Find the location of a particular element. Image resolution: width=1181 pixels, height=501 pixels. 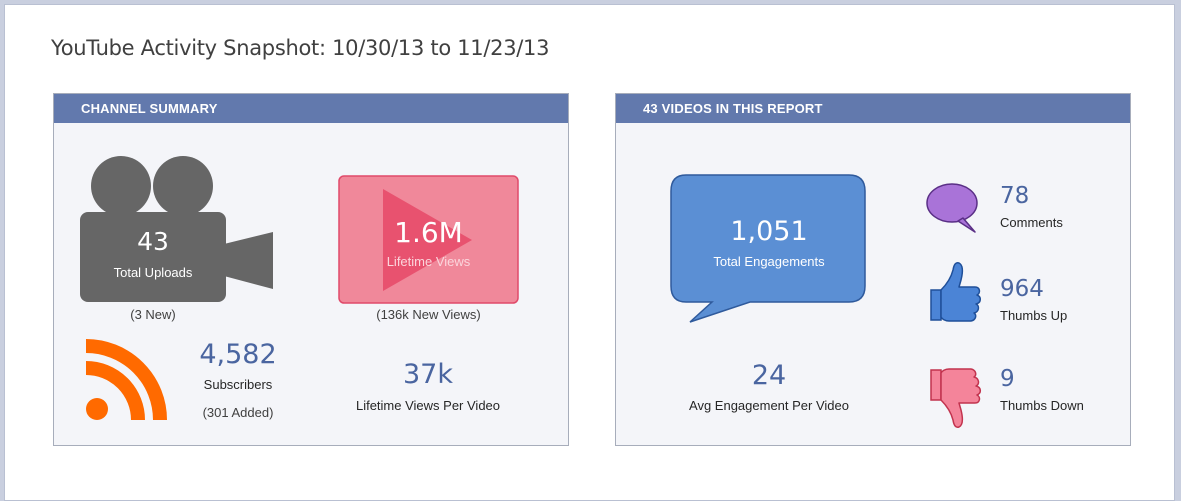

lifetime-views-value: 1.6M is located at coordinates (428, 232).